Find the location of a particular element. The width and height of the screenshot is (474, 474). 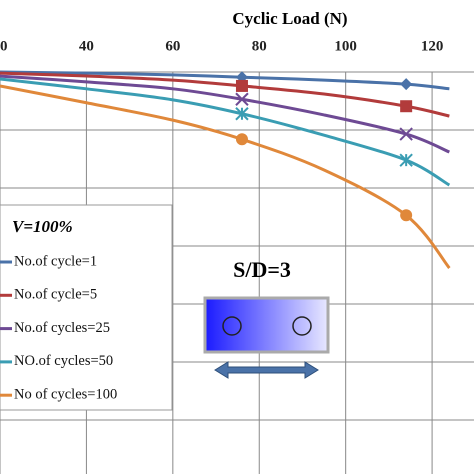

legend-title: V=100% is located at coordinates (42, 226).